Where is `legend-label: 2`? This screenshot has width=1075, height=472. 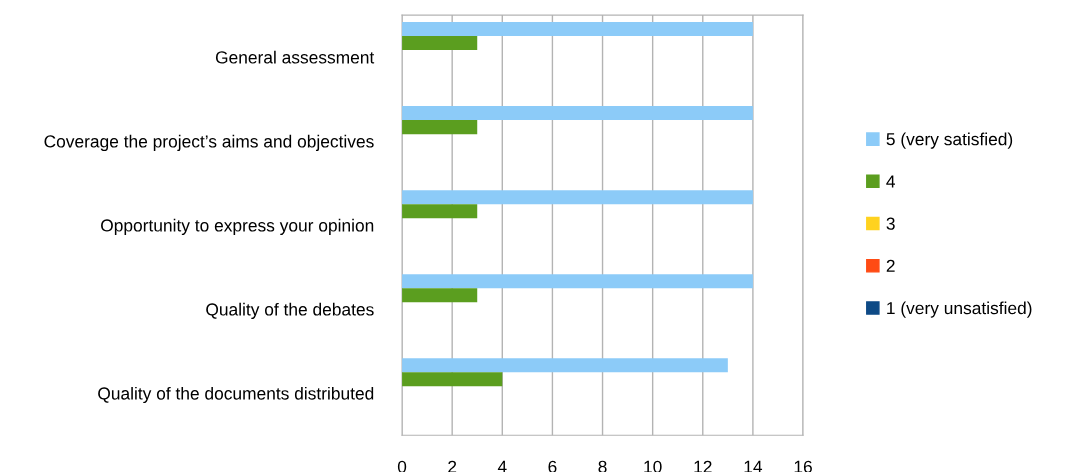
legend-label: 2 is located at coordinates (890, 265).